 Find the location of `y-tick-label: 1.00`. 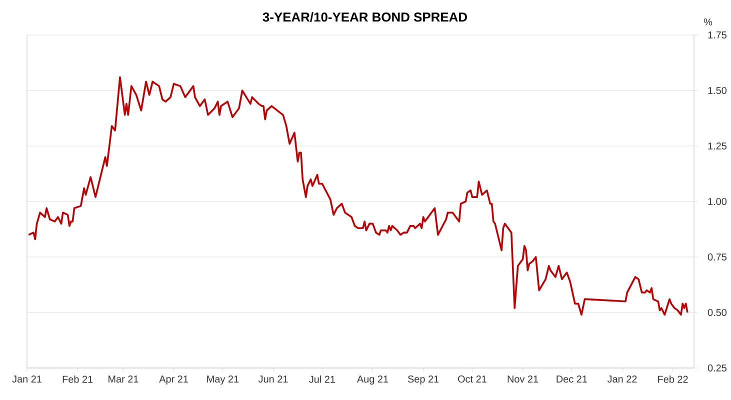

y-tick-label: 1.00 is located at coordinates (717, 202).